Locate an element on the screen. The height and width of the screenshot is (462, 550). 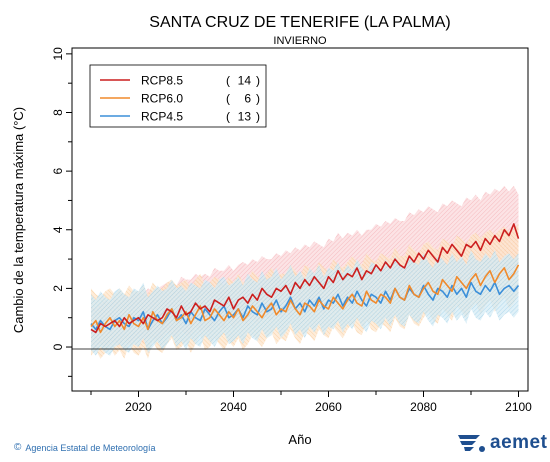
agency-name: Agencia Estatal de Meteorología is located at coordinates (90, 447).